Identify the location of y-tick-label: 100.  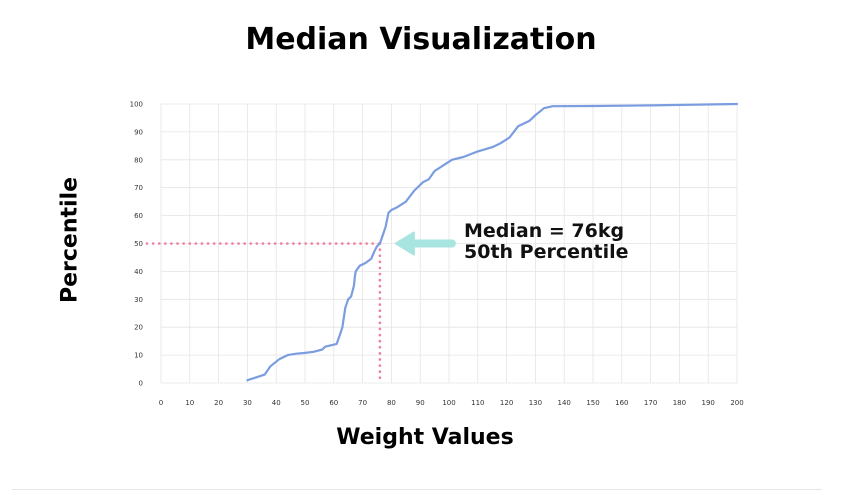
(136, 105).